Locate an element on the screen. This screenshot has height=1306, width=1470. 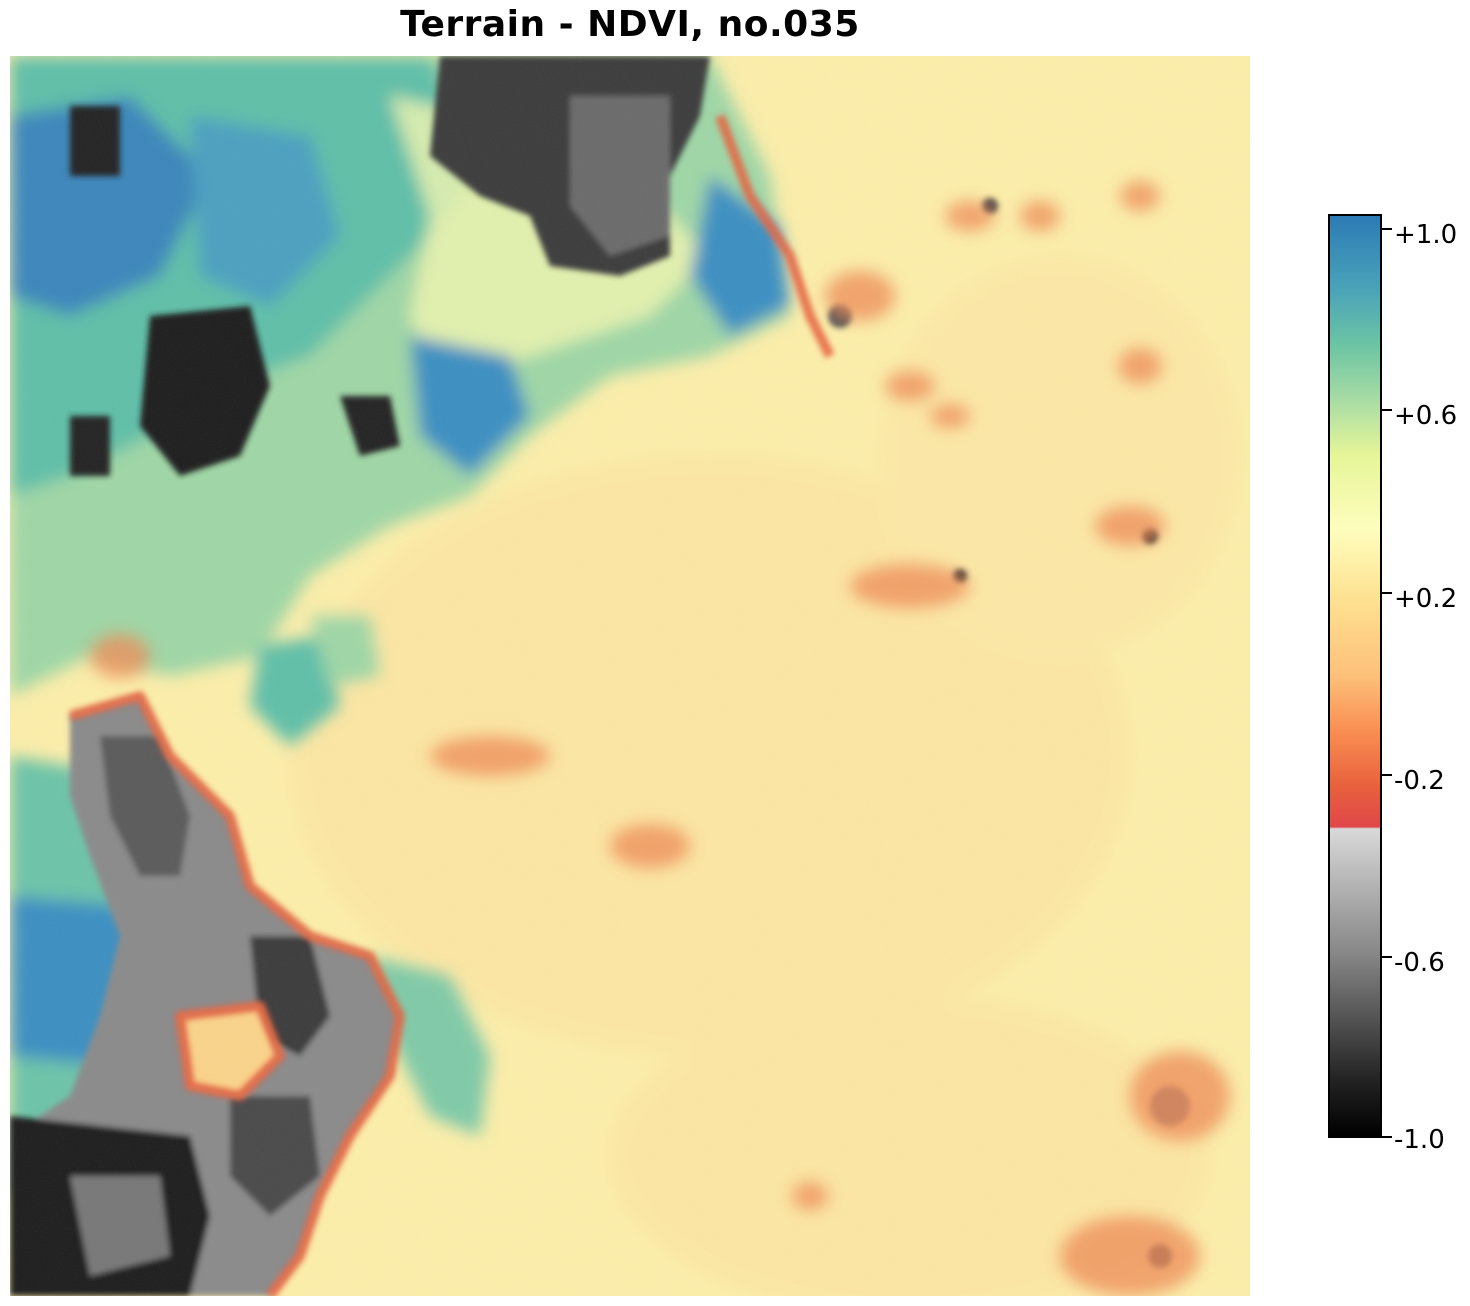
colorbar is located at coordinates (1355, 676).